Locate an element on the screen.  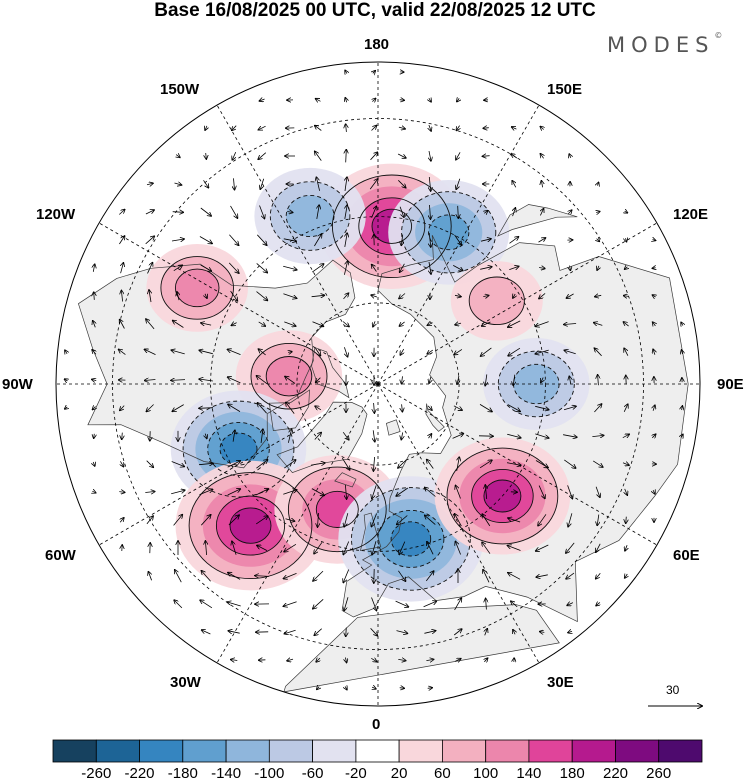
lon-label-120e: 120E is located at coordinates (691, 214).